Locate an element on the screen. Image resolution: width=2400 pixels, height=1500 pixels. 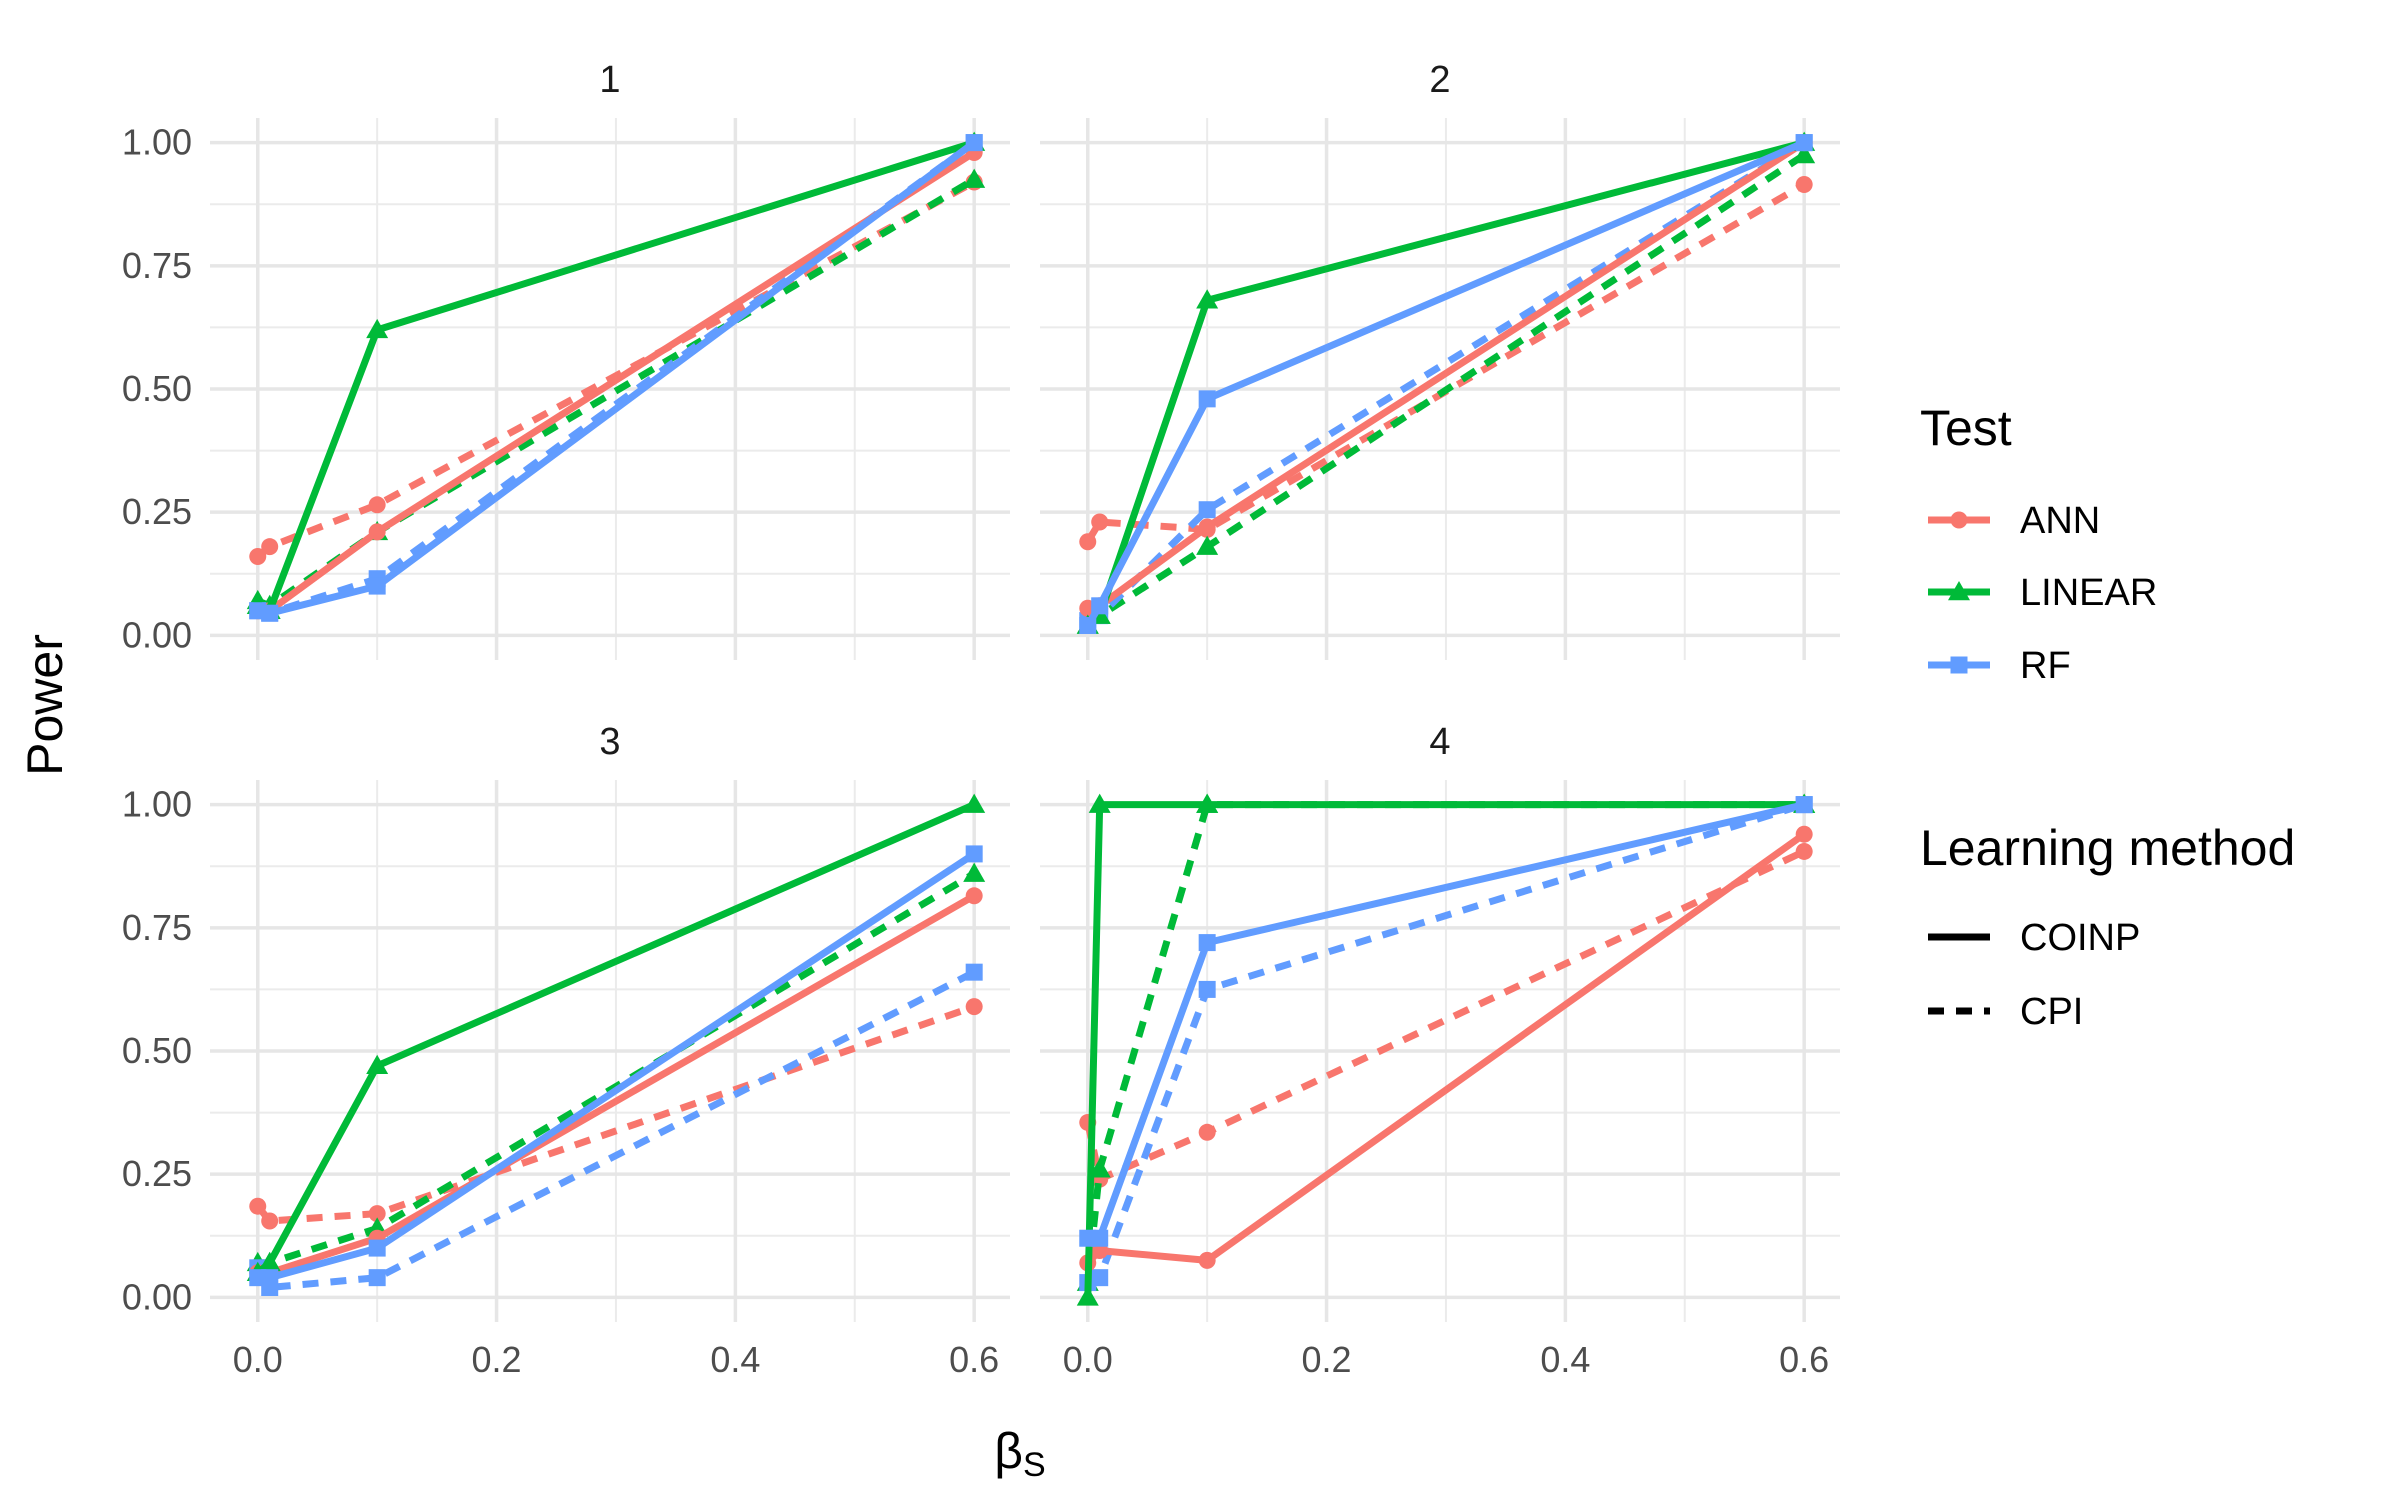
panel-2: 2 is located at coordinates (1440, 359).